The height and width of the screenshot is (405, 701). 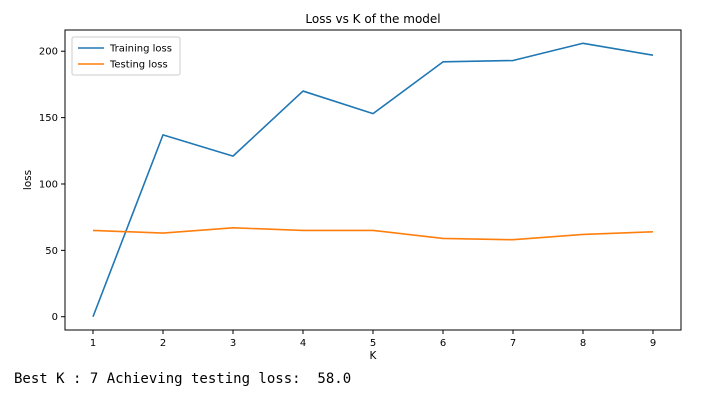 What do you see at coordinates (373, 343) in the screenshot?
I see `x-tick-label: 5` at bounding box center [373, 343].